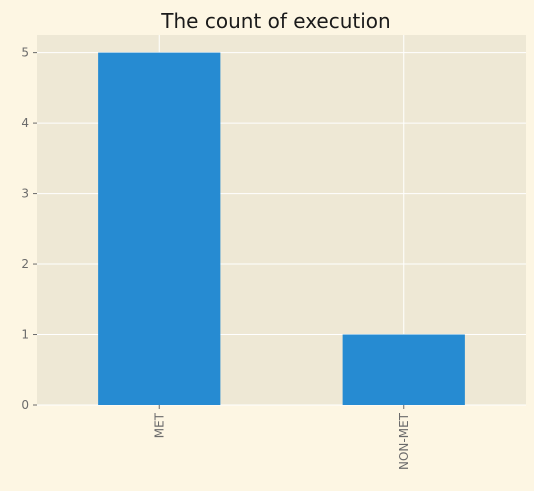  Describe the element at coordinates (275, 21) in the screenshot. I see `chart-title: The count of execution` at that location.